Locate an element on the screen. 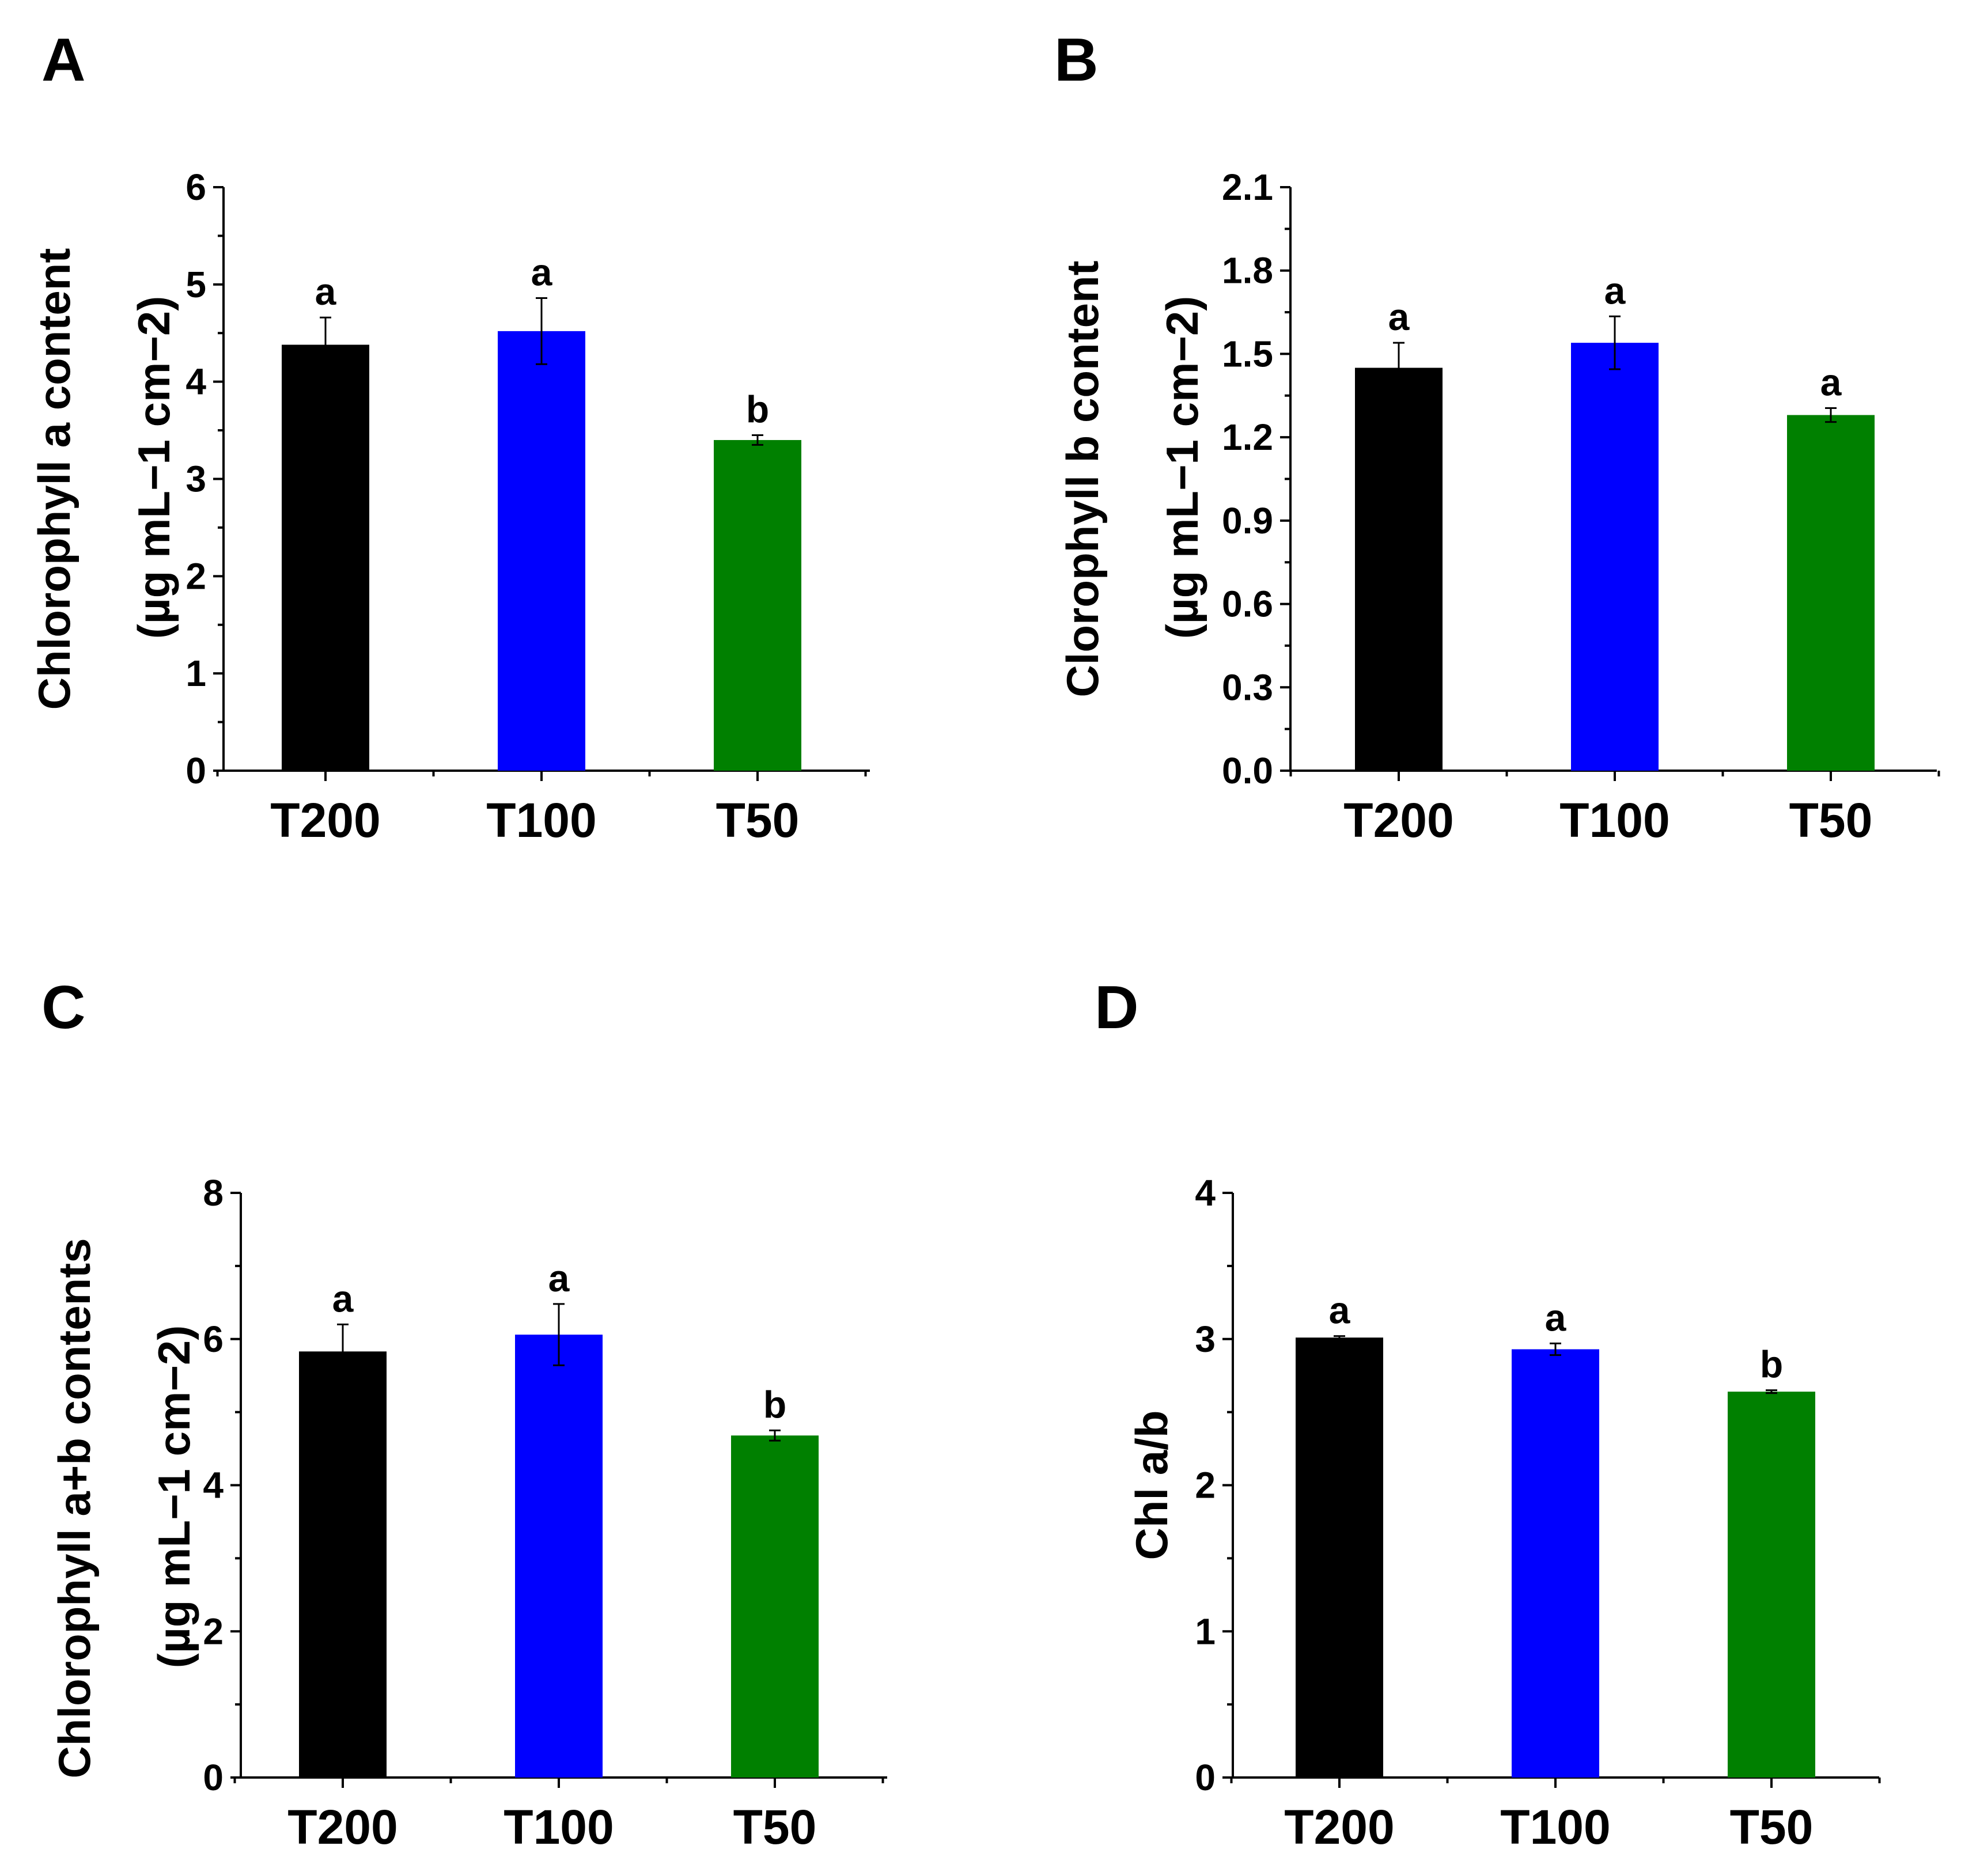 This screenshot has height=1876, width=1961. y-tick-label: 1.2 is located at coordinates (1248, 437).